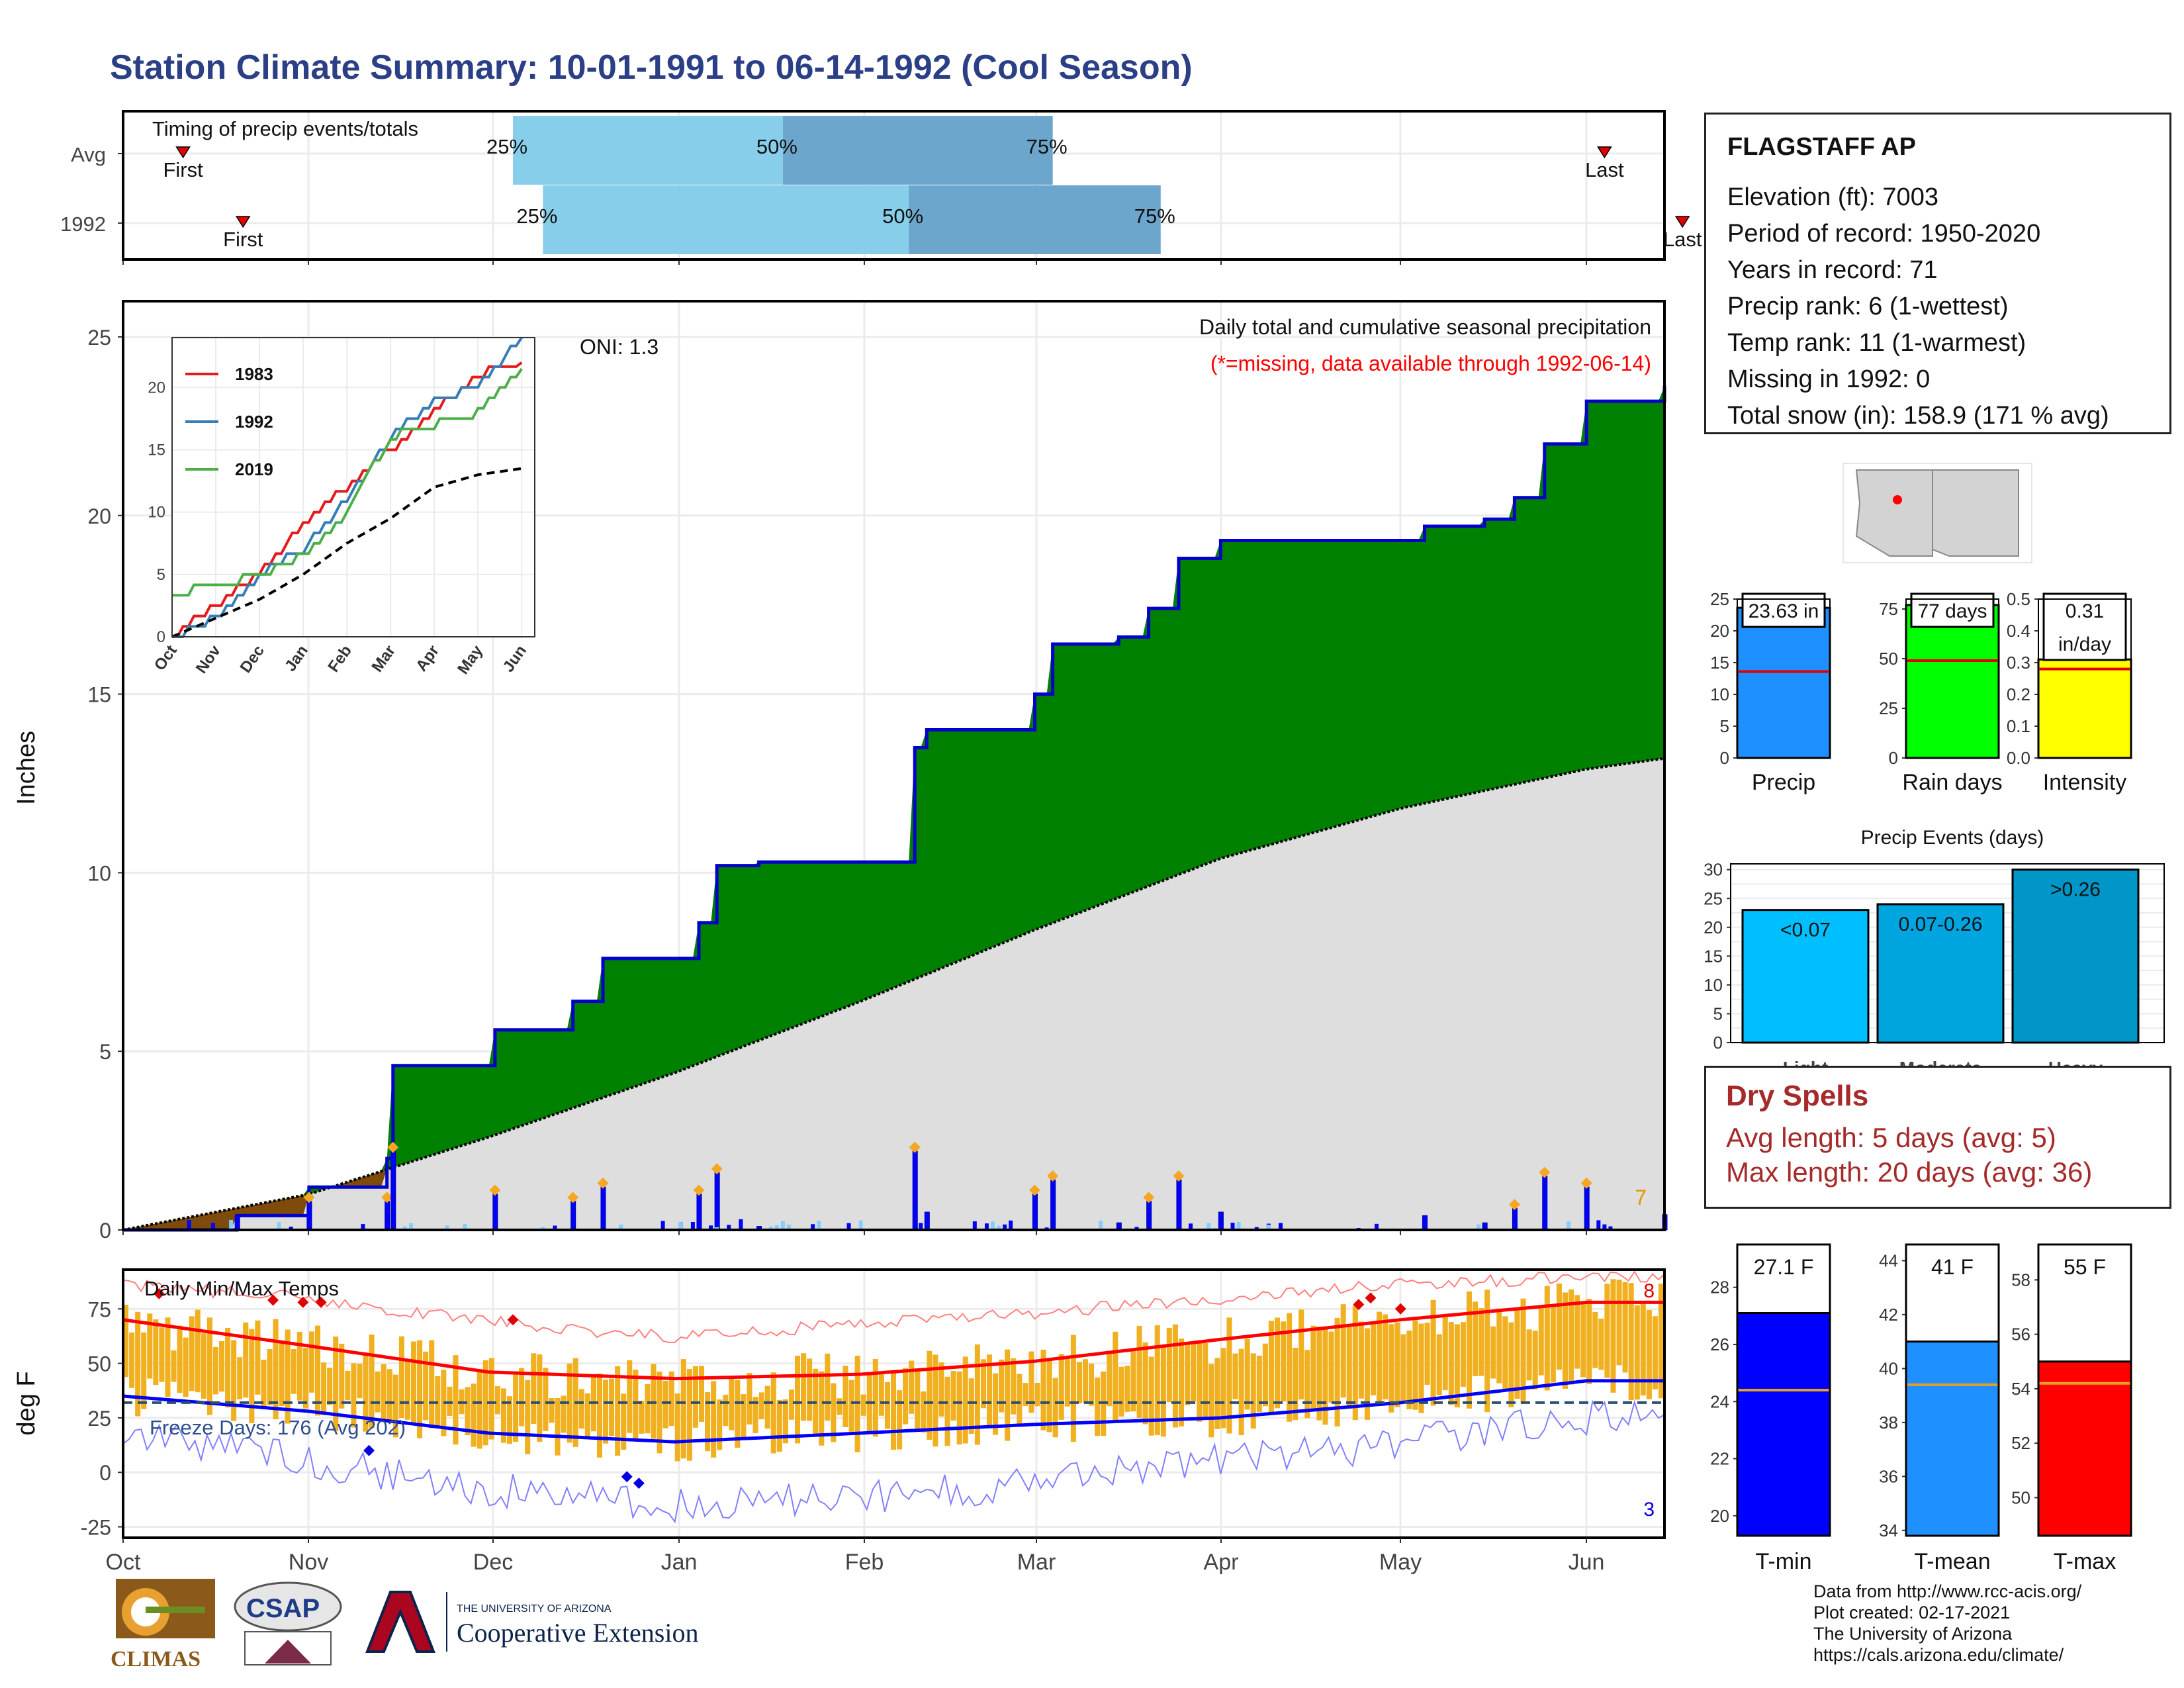 The height and width of the screenshot is (1688, 2184). Describe the element at coordinates (1720, 1401) in the screenshot. I see `temp-bar-y-tick-label: 24` at that location.